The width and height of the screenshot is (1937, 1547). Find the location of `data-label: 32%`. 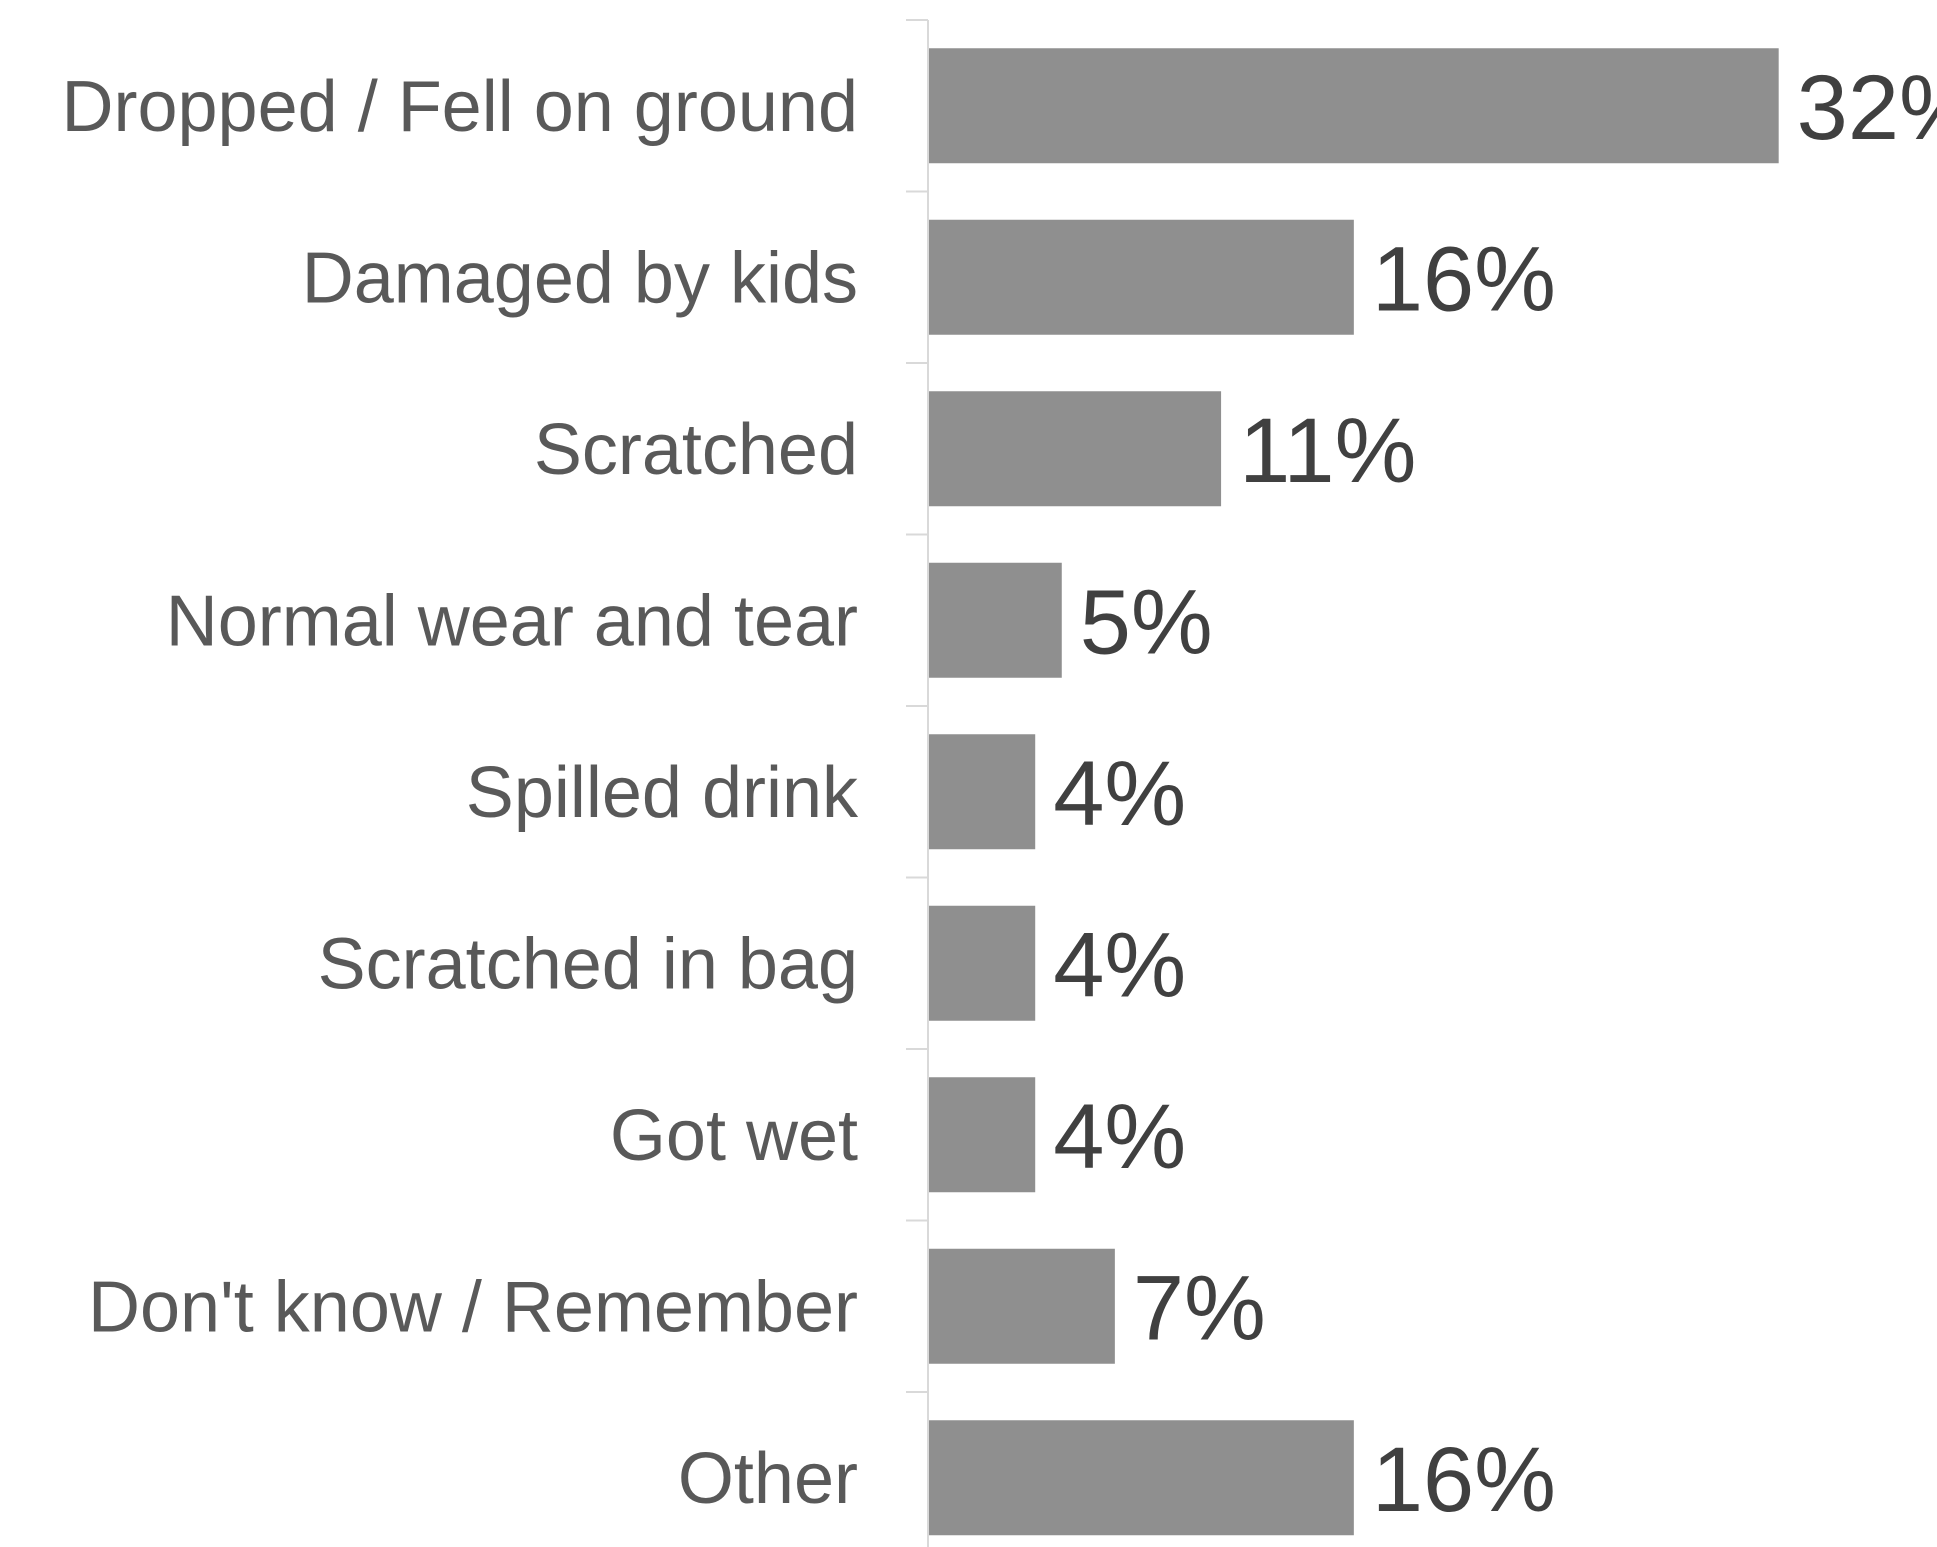

data-label: 32% is located at coordinates (1867, 108).